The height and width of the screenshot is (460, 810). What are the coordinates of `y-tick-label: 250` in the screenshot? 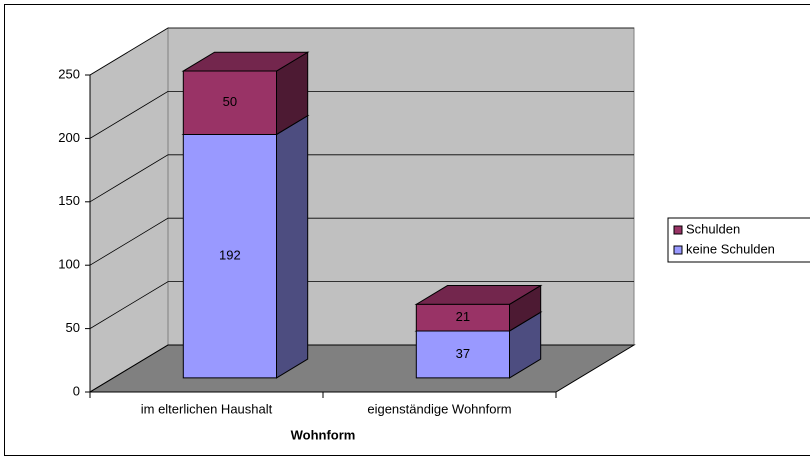 It's located at (69, 73).